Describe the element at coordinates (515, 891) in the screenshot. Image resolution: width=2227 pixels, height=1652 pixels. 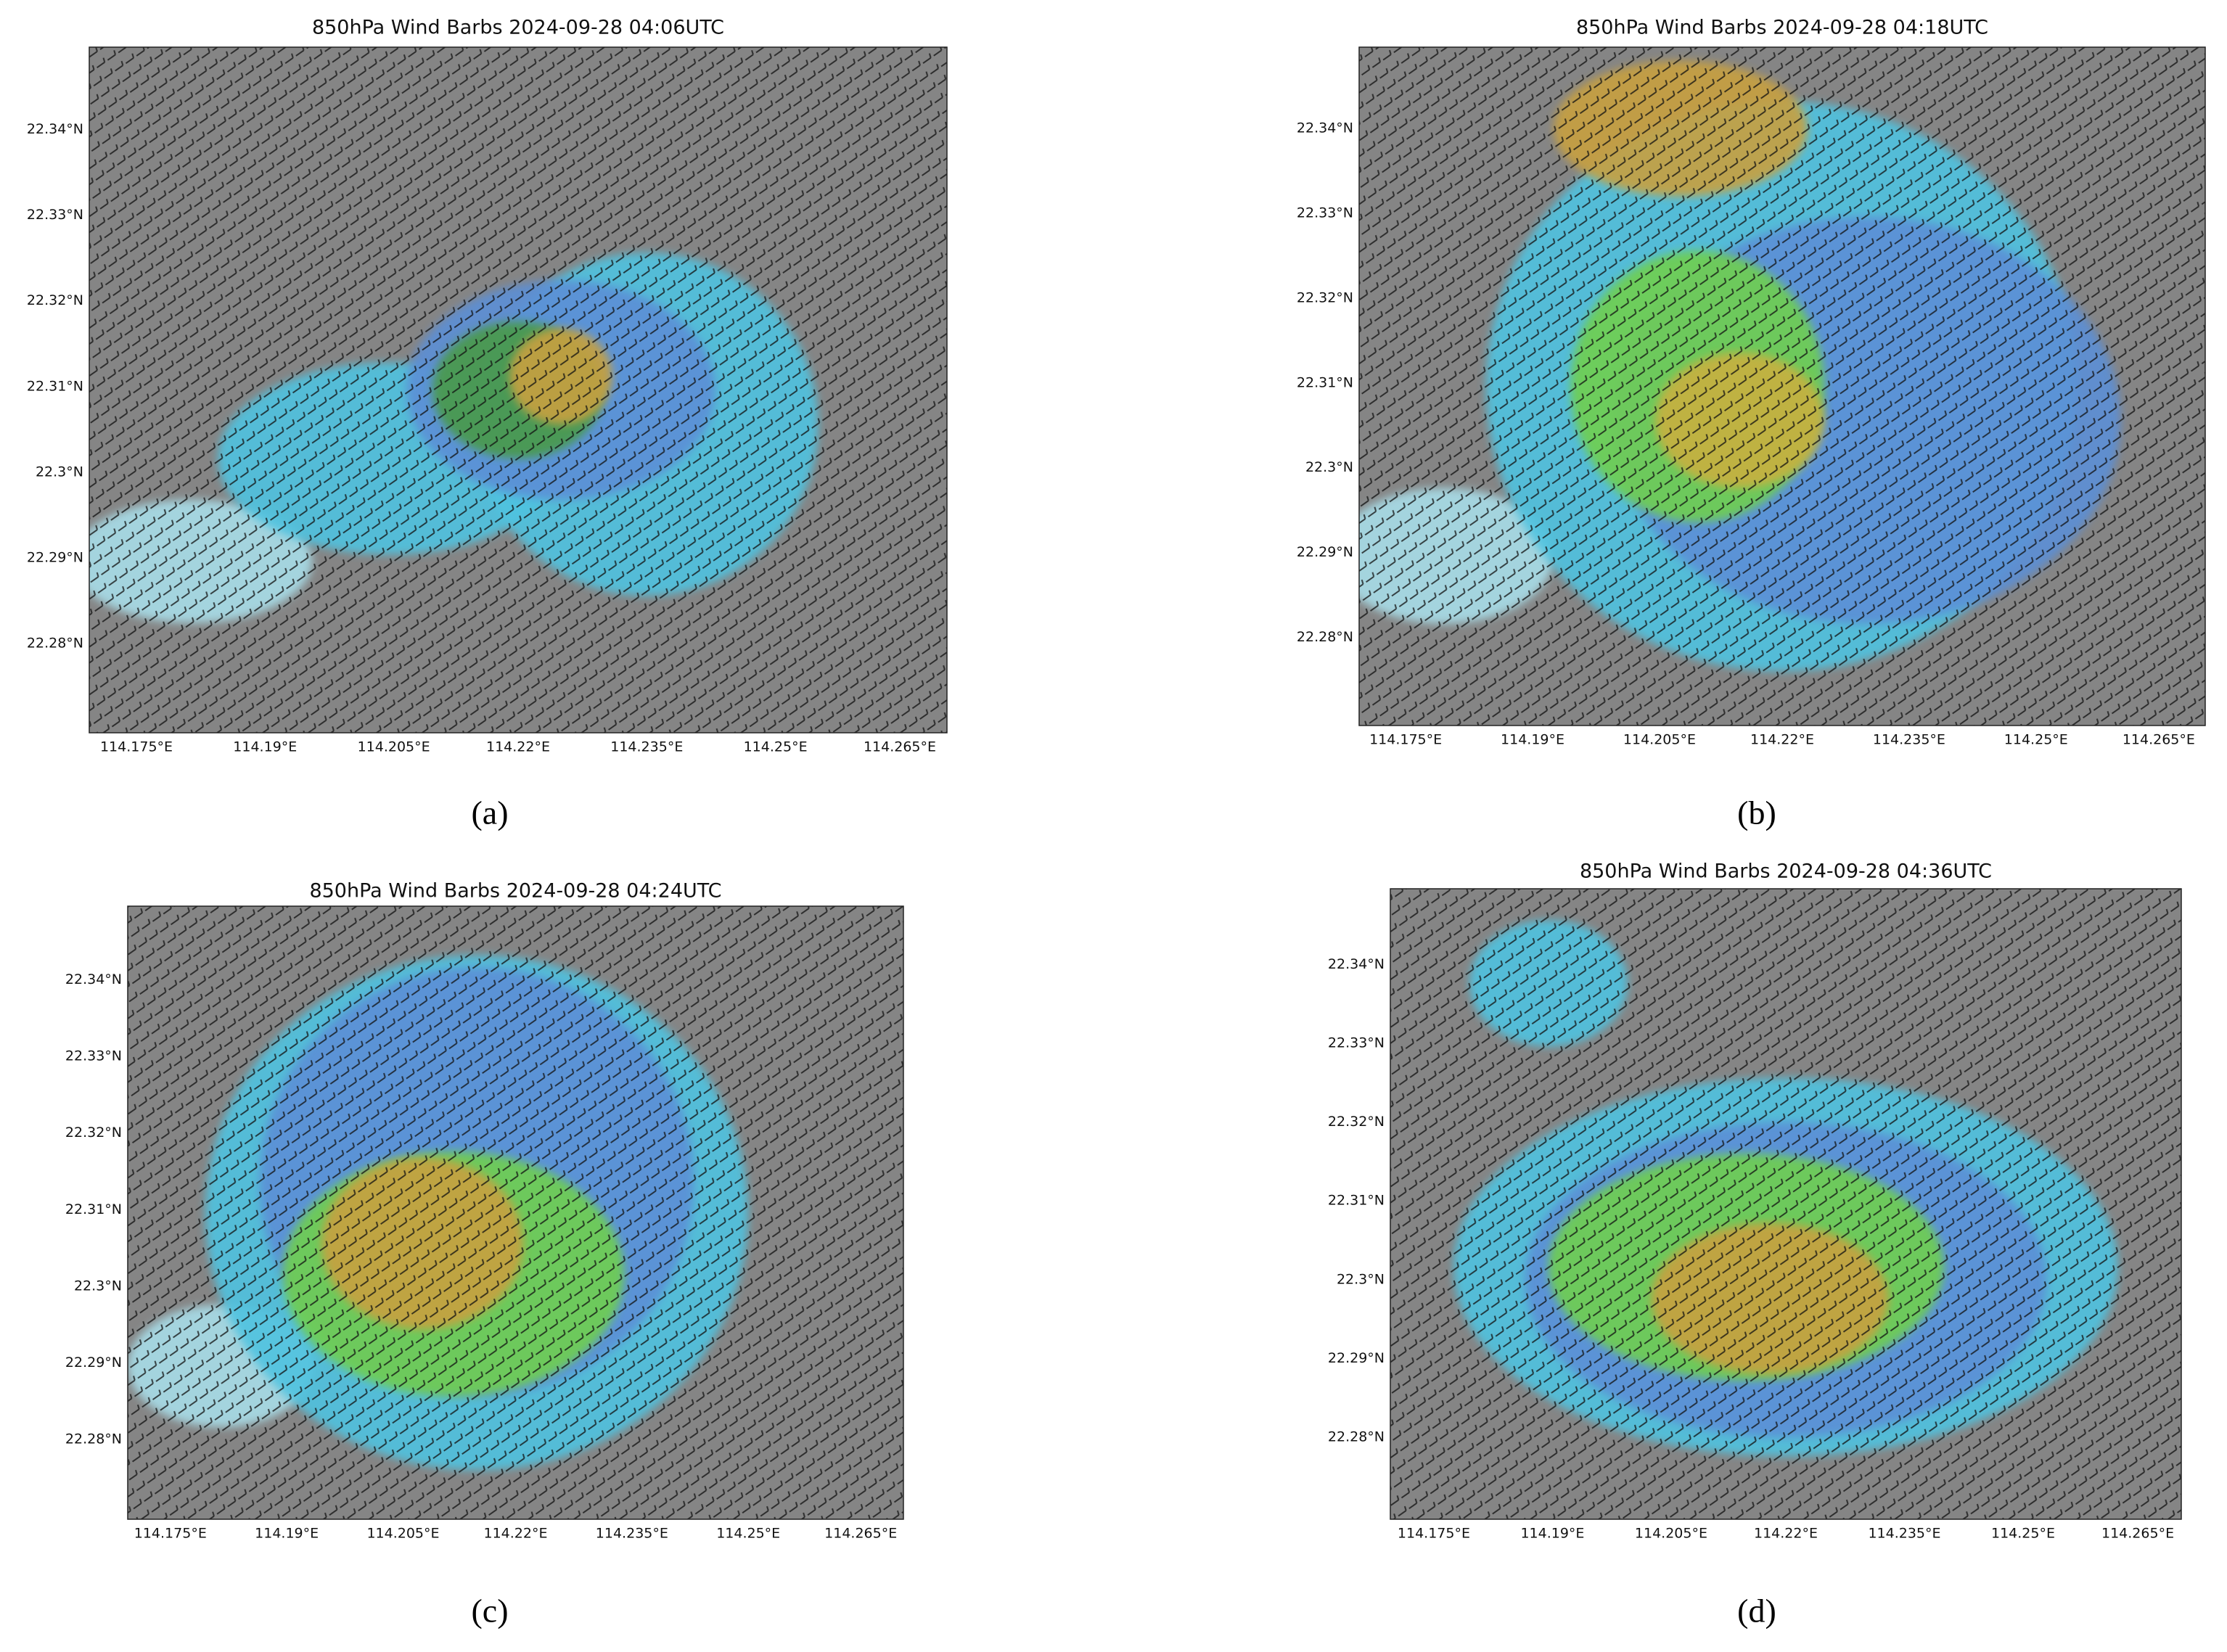
I see `panel-title: 850hPa Wind Barbs 2024-09-28 04:24UTC` at that location.